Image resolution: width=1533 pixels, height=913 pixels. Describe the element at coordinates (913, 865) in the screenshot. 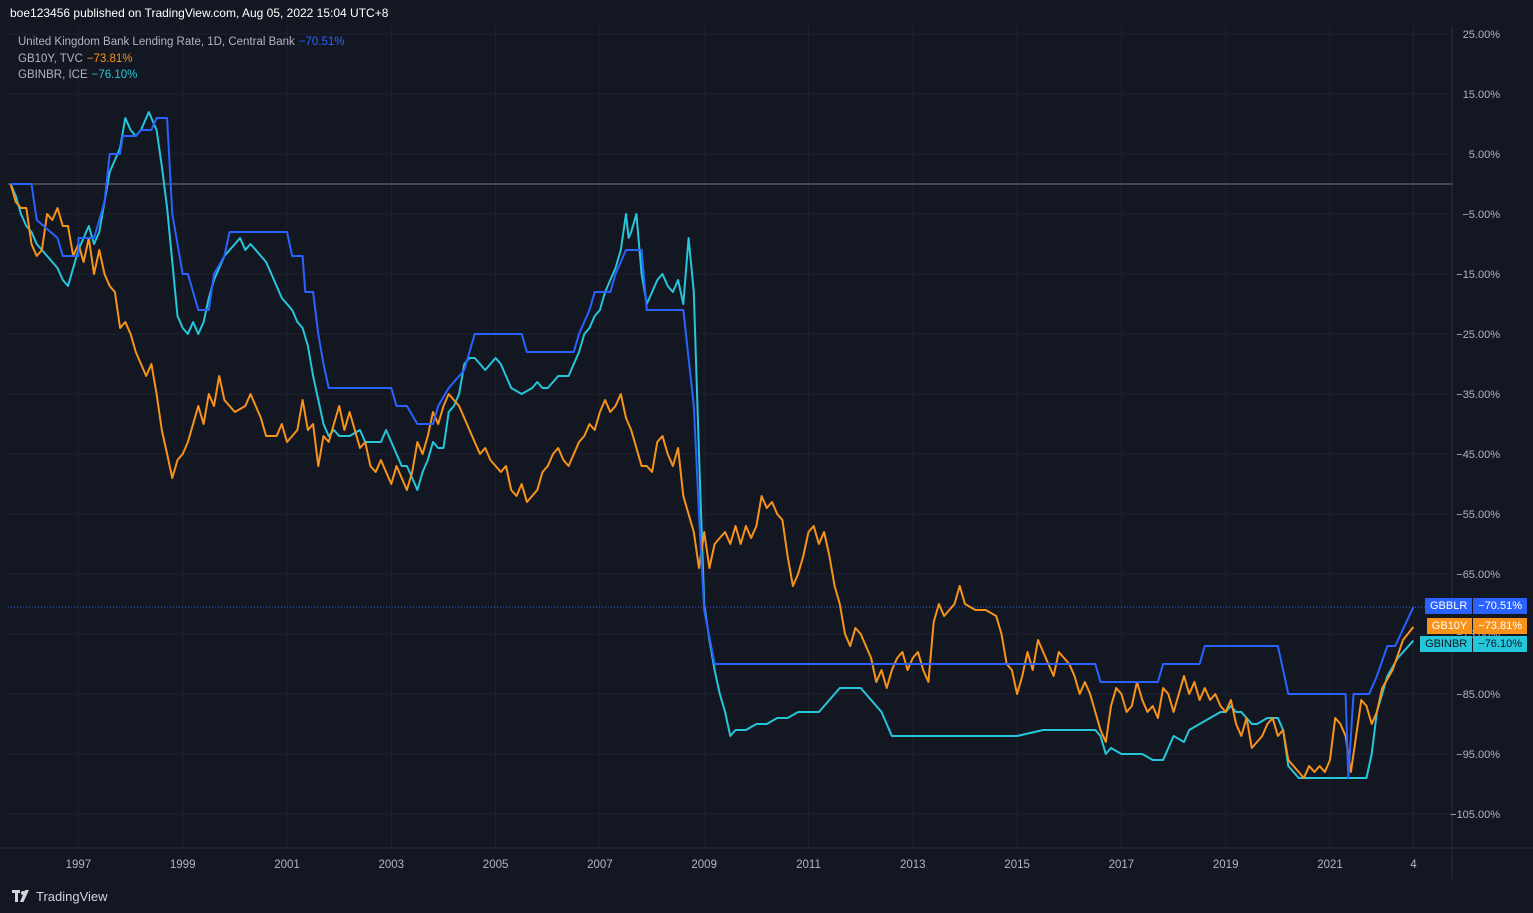

I see `x-tick-label: 2013` at that location.